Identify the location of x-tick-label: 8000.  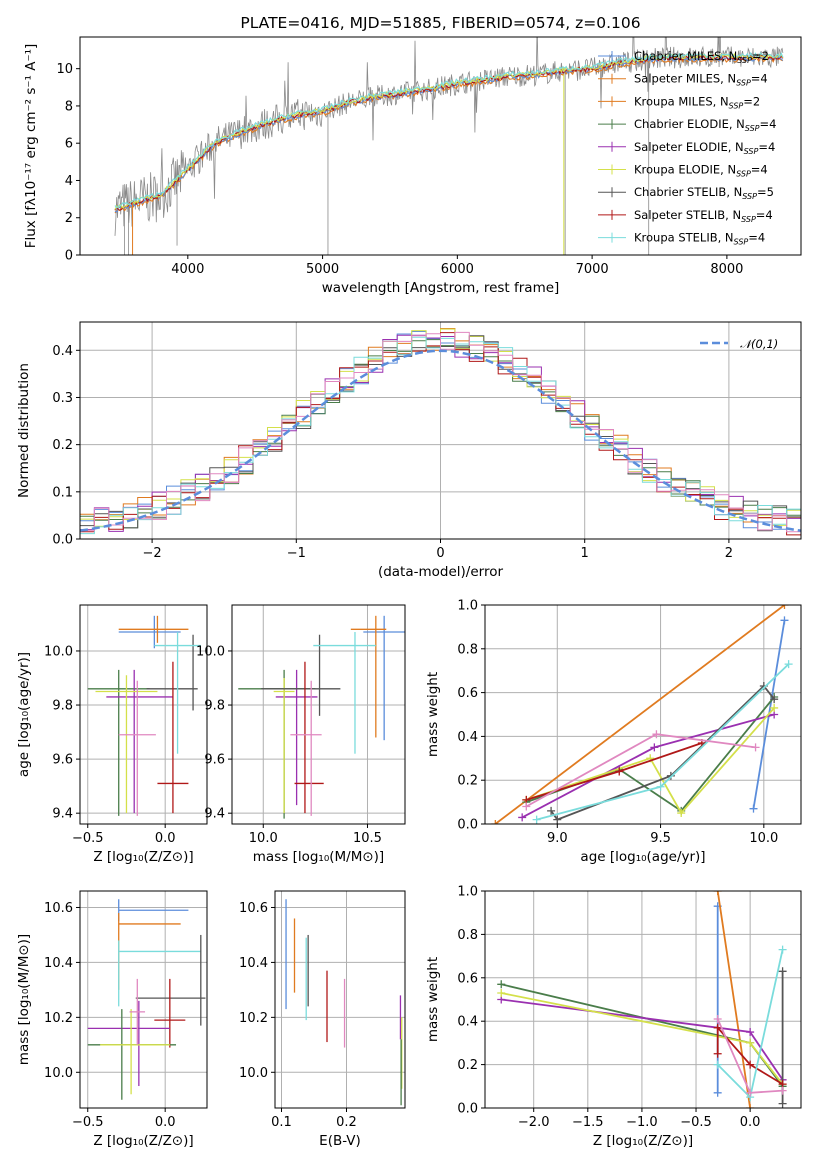
(726, 269).